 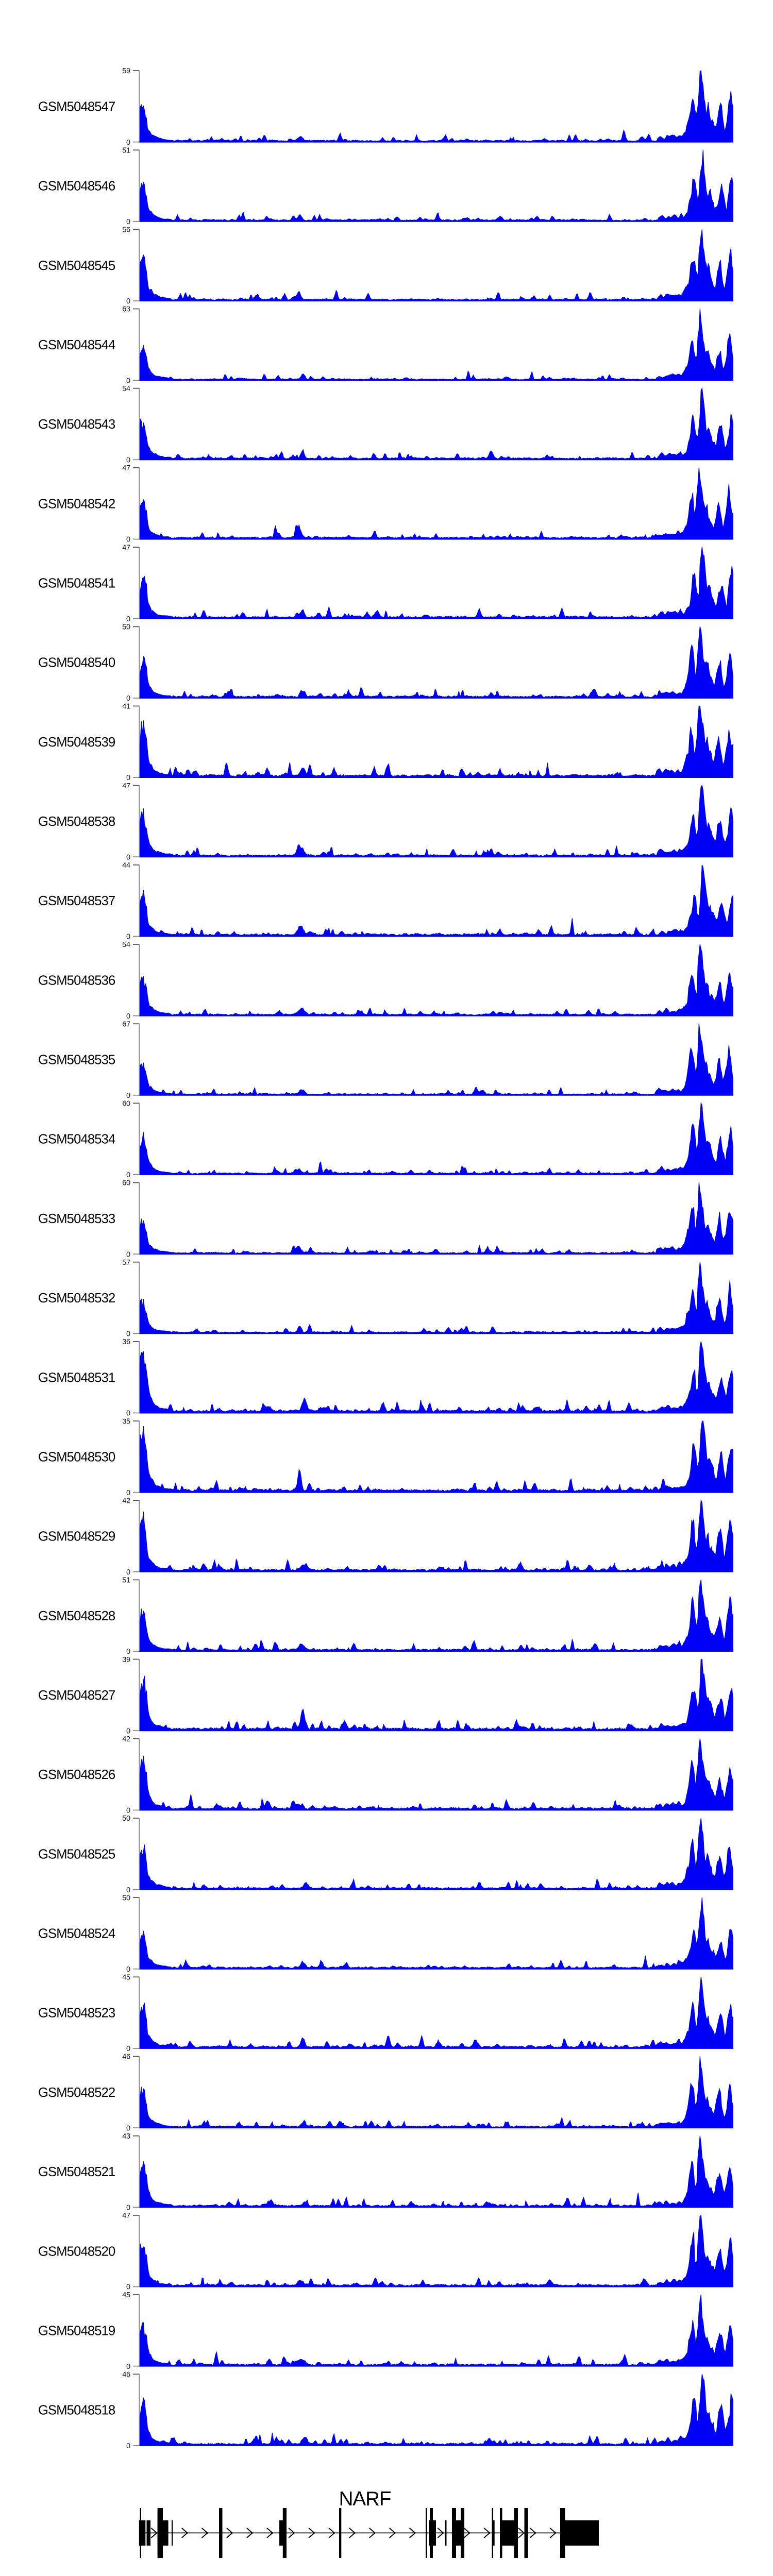 I want to click on svg-text: GSM5048546, so click(x=76, y=186).